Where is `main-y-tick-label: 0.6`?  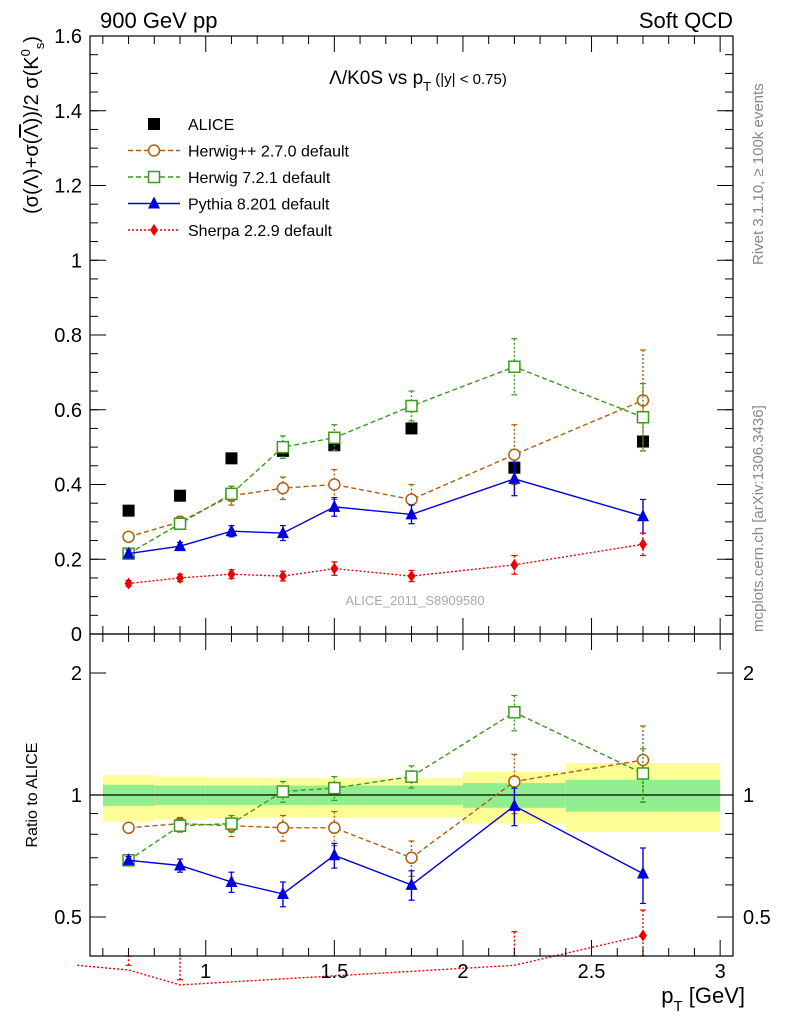 main-y-tick-label: 0.6 is located at coordinates (68, 411).